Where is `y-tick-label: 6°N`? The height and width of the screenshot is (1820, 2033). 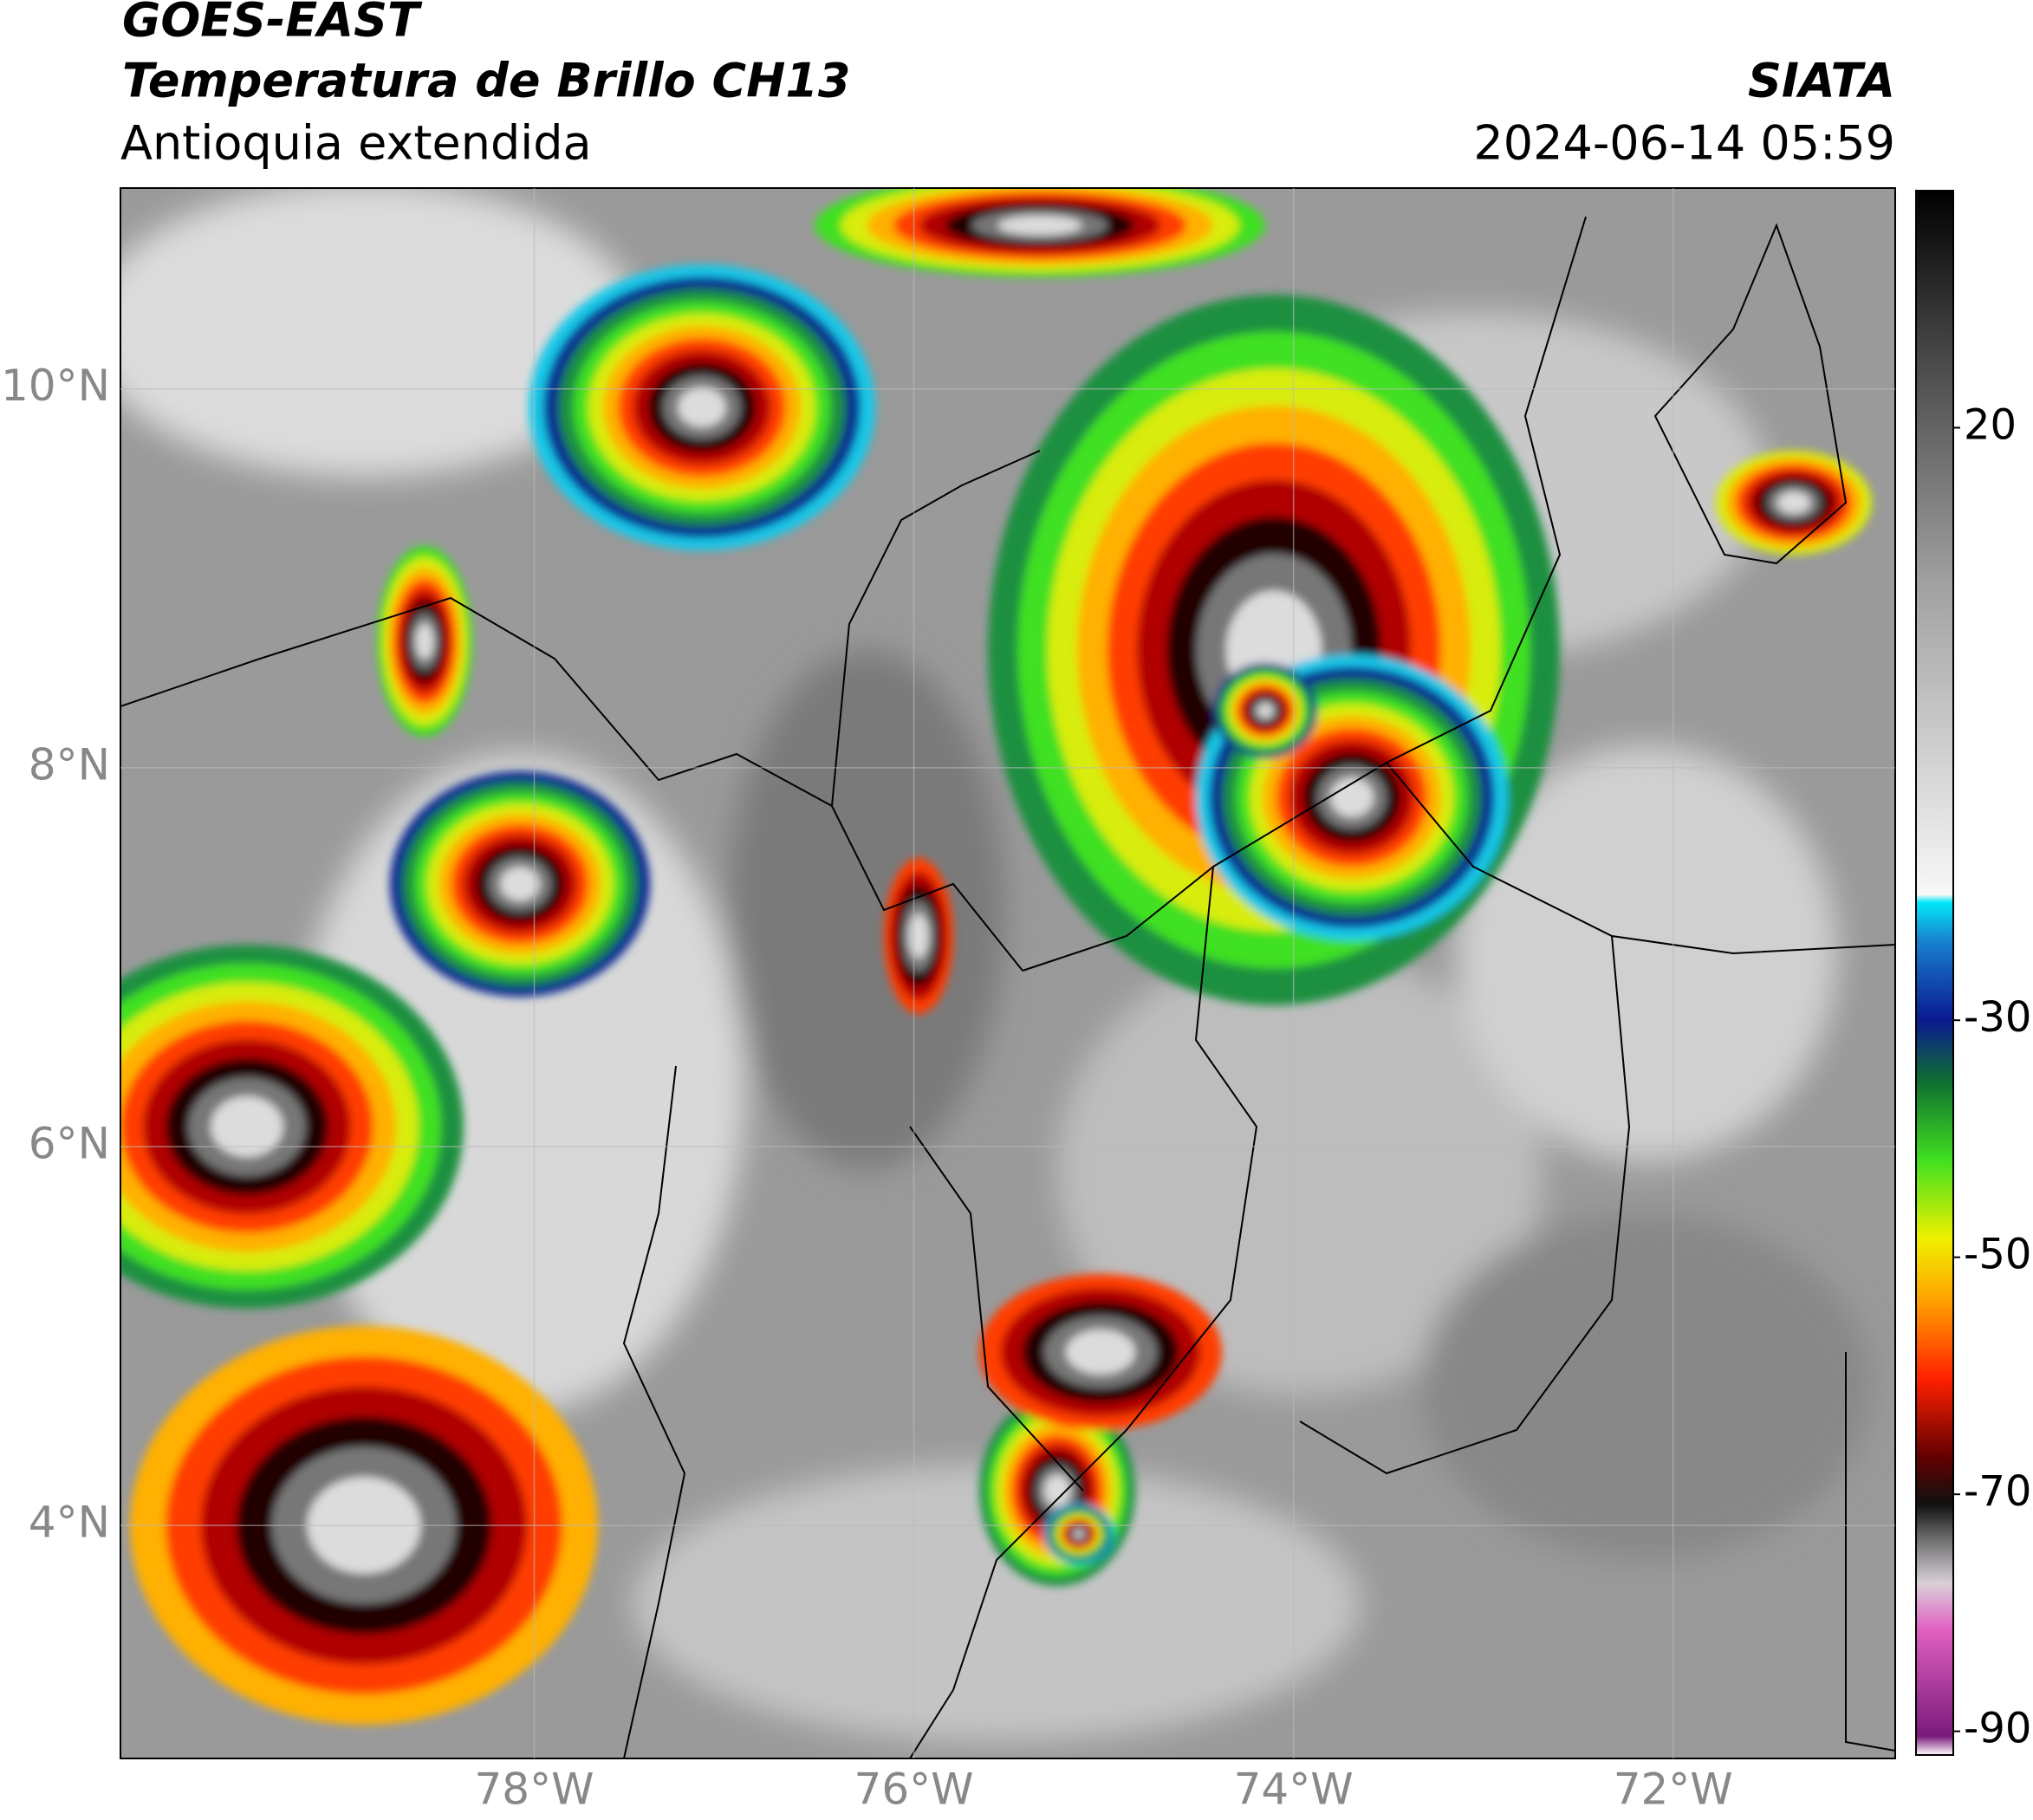
y-tick-label: 6°N is located at coordinates (69, 1143).